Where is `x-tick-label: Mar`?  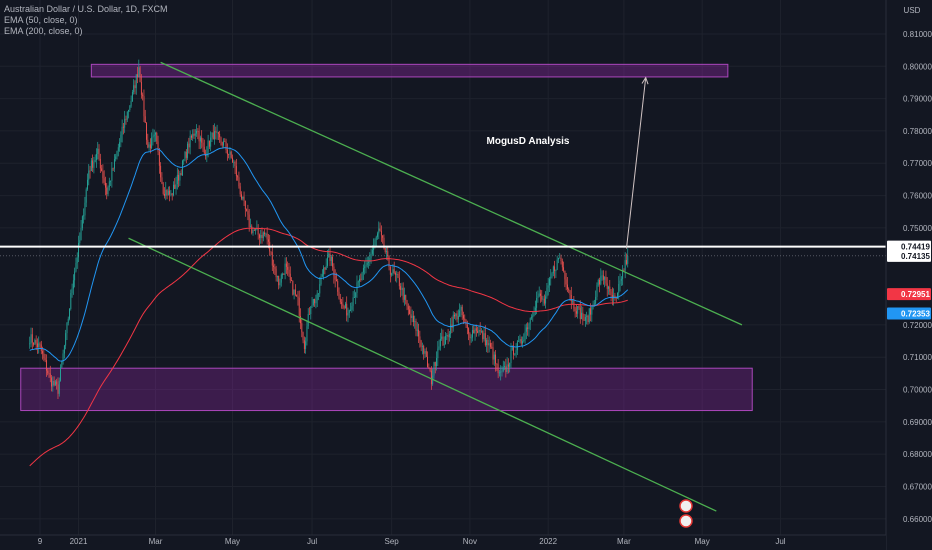 x-tick-label: Mar is located at coordinates (624, 541).